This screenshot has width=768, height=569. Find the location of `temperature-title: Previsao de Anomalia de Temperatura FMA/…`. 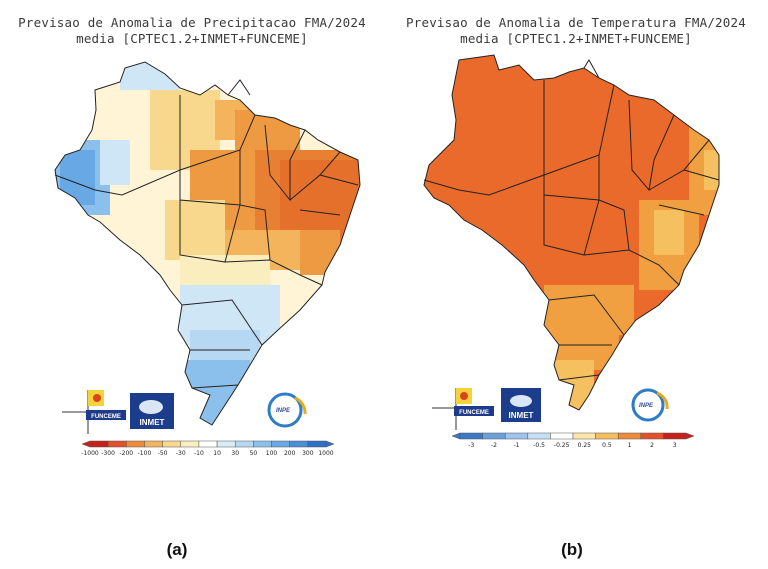

temperature-title: Previsao de Anomalia de Temperatura FMA/… is located at coordinates (576, 22).